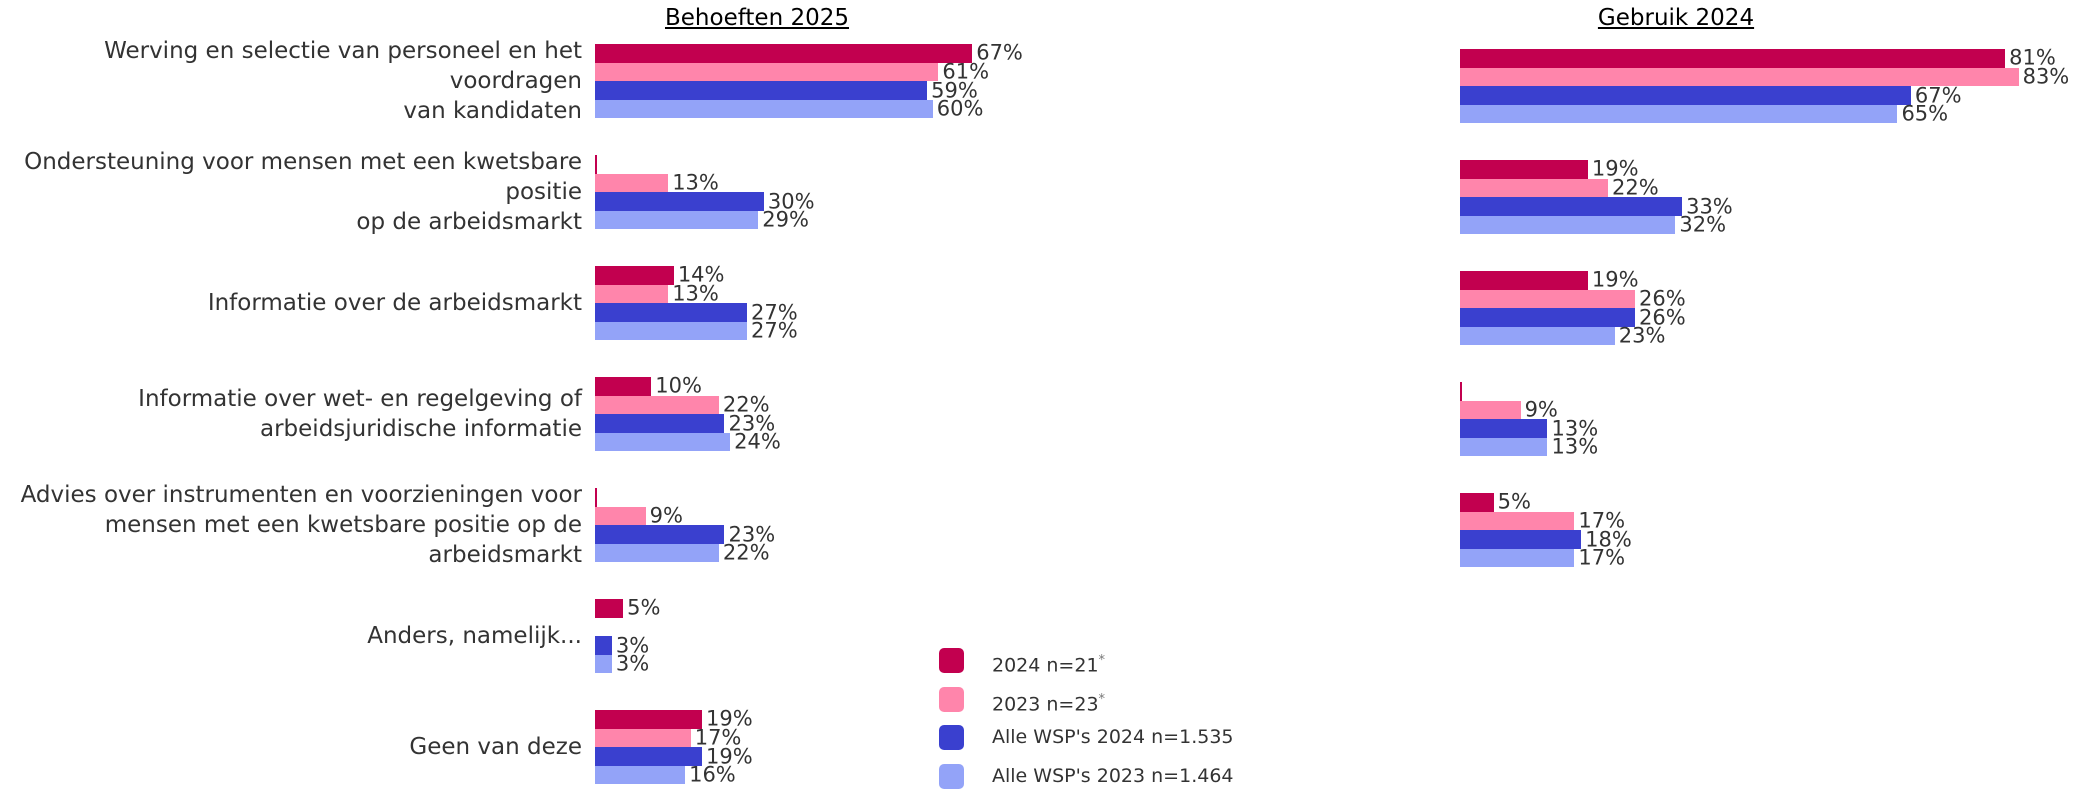 The width and height of the screenshot is (2082, 789). I want to click on legend-label: Alle WSP's 2024 n=1.535, so click(1113, 737).